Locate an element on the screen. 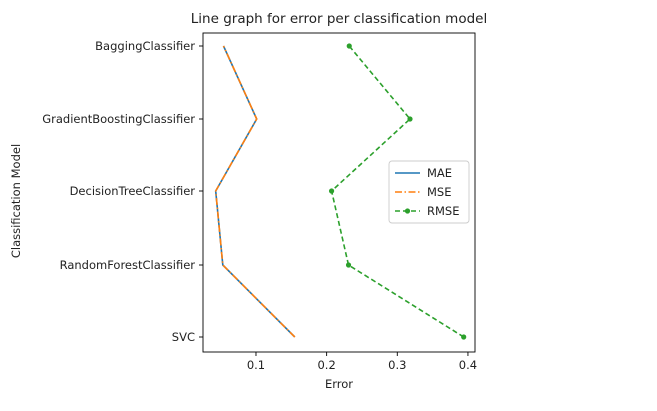 Image resolution: width=657 pixels, height=411 pixels. legend: MAE MSE RMSE is located at coordinates (429, 192).